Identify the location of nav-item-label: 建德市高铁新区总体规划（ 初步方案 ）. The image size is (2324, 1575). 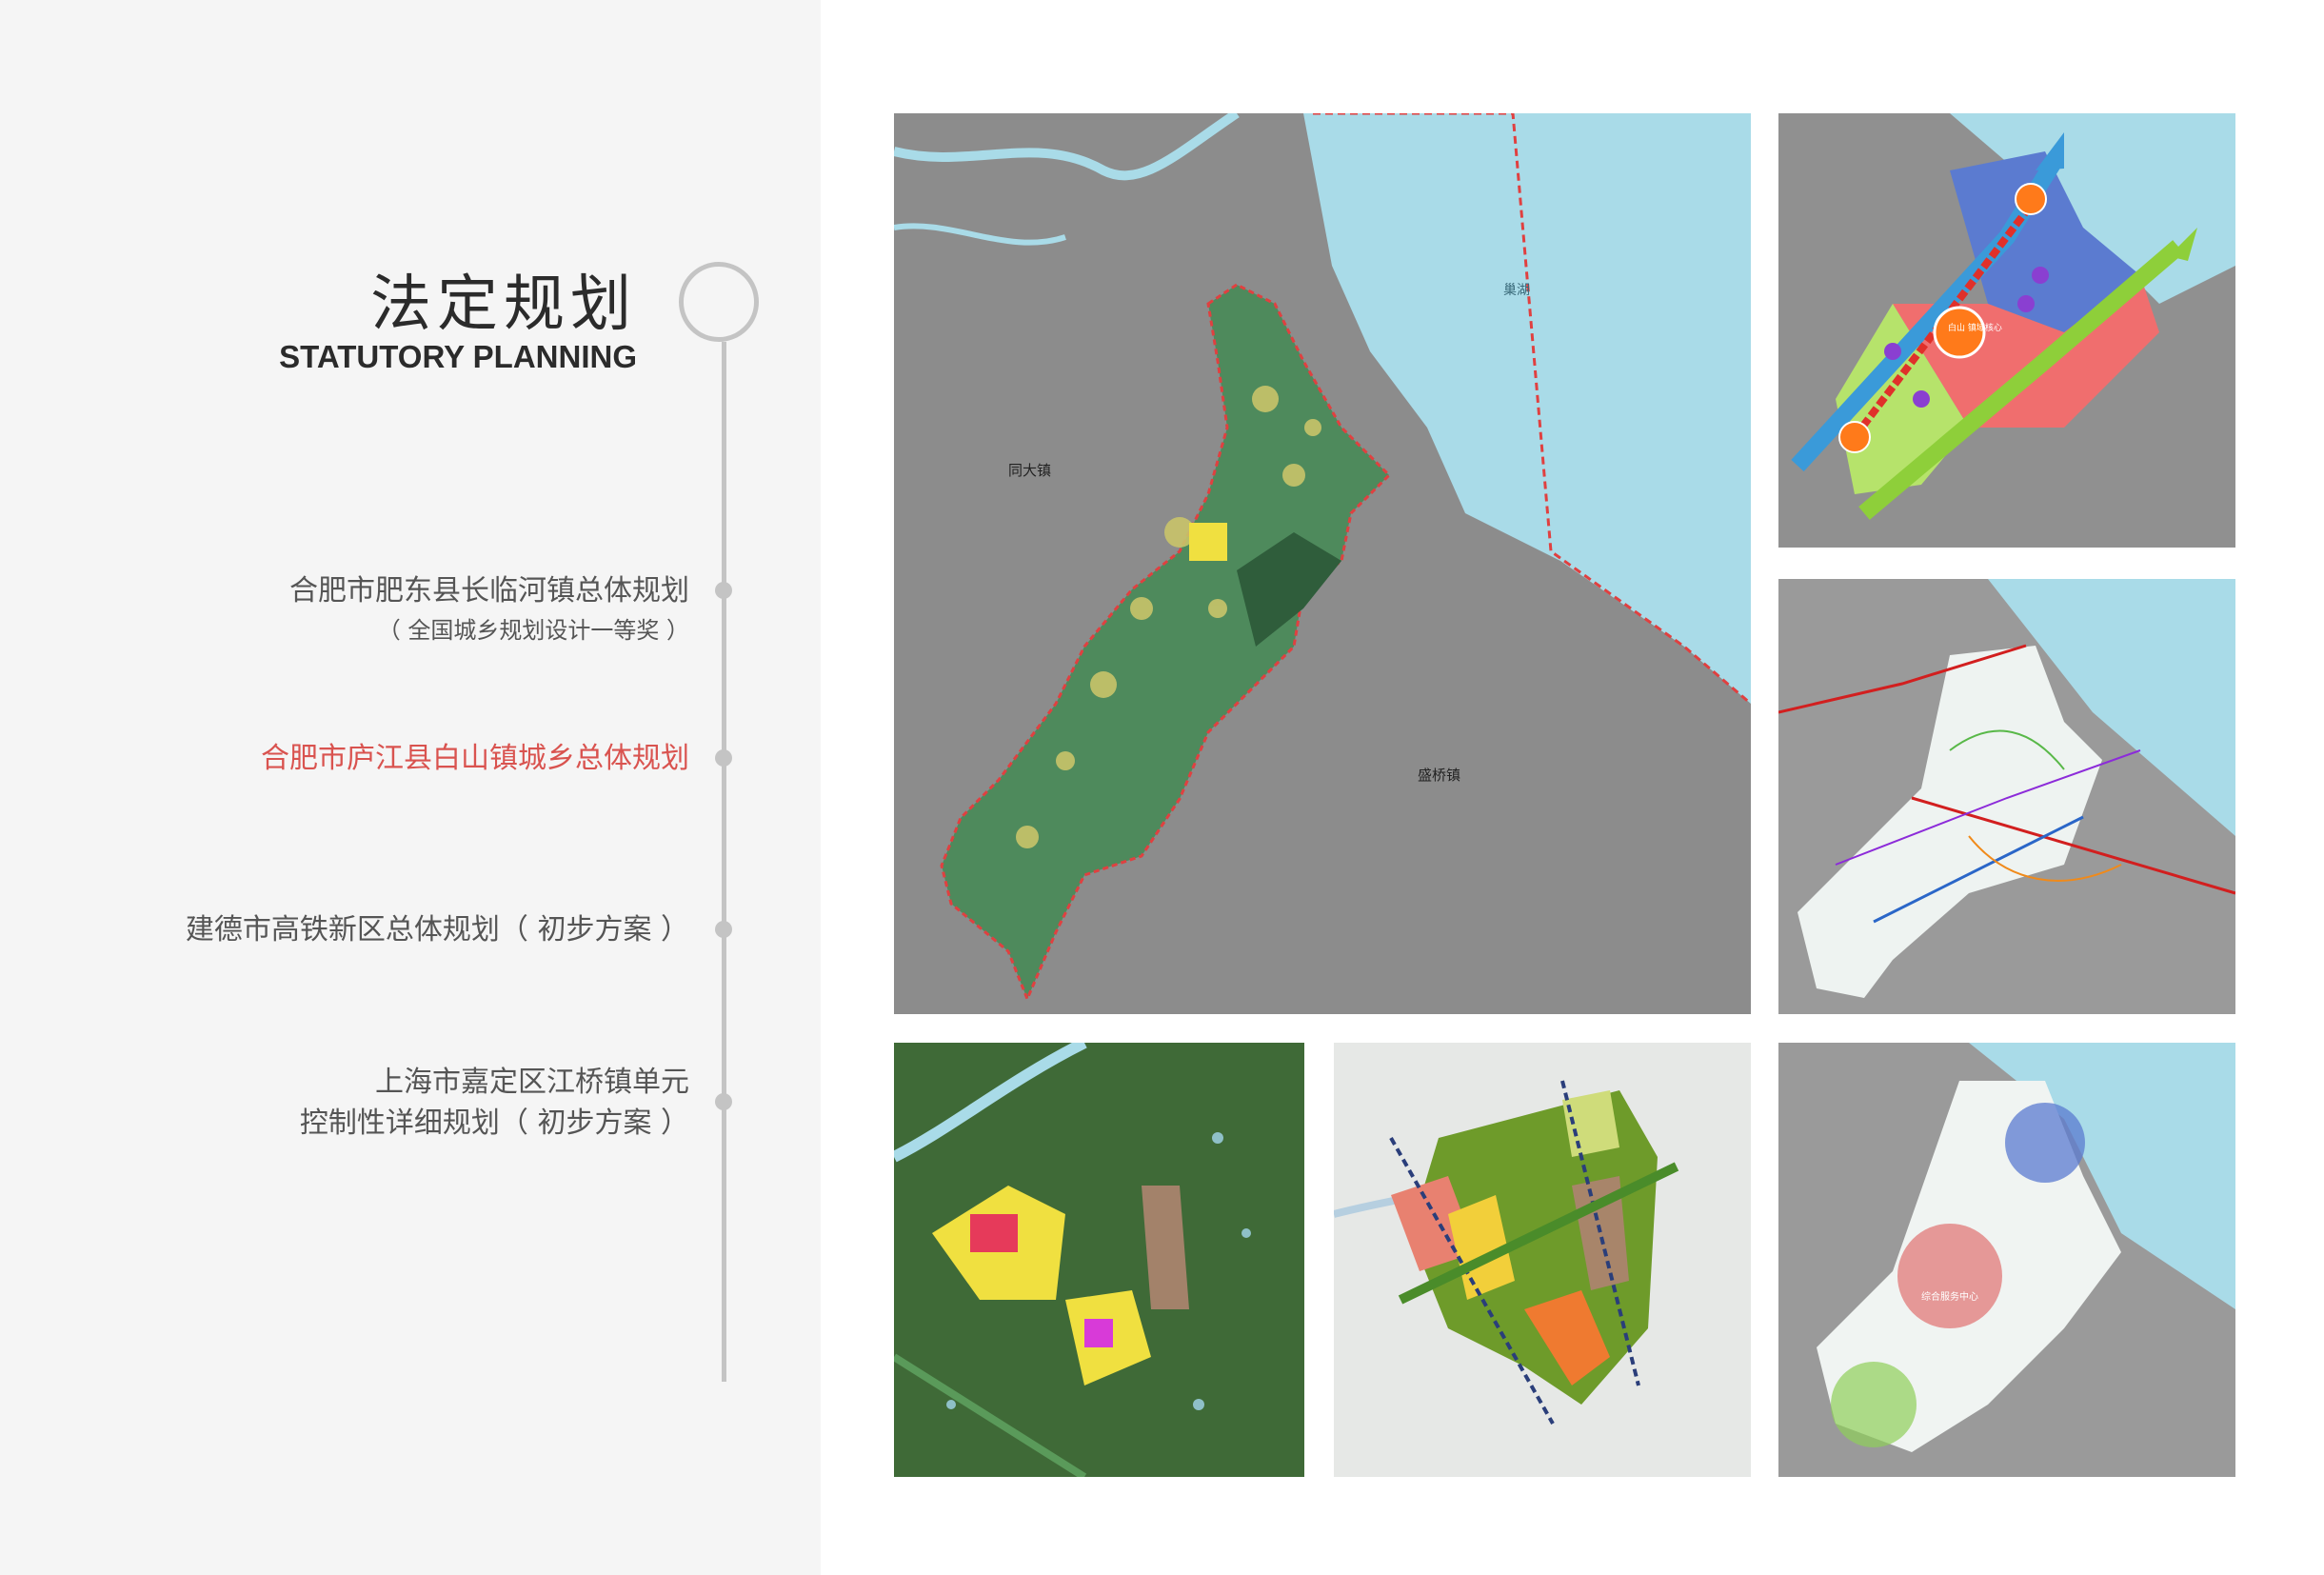
(437, 930).